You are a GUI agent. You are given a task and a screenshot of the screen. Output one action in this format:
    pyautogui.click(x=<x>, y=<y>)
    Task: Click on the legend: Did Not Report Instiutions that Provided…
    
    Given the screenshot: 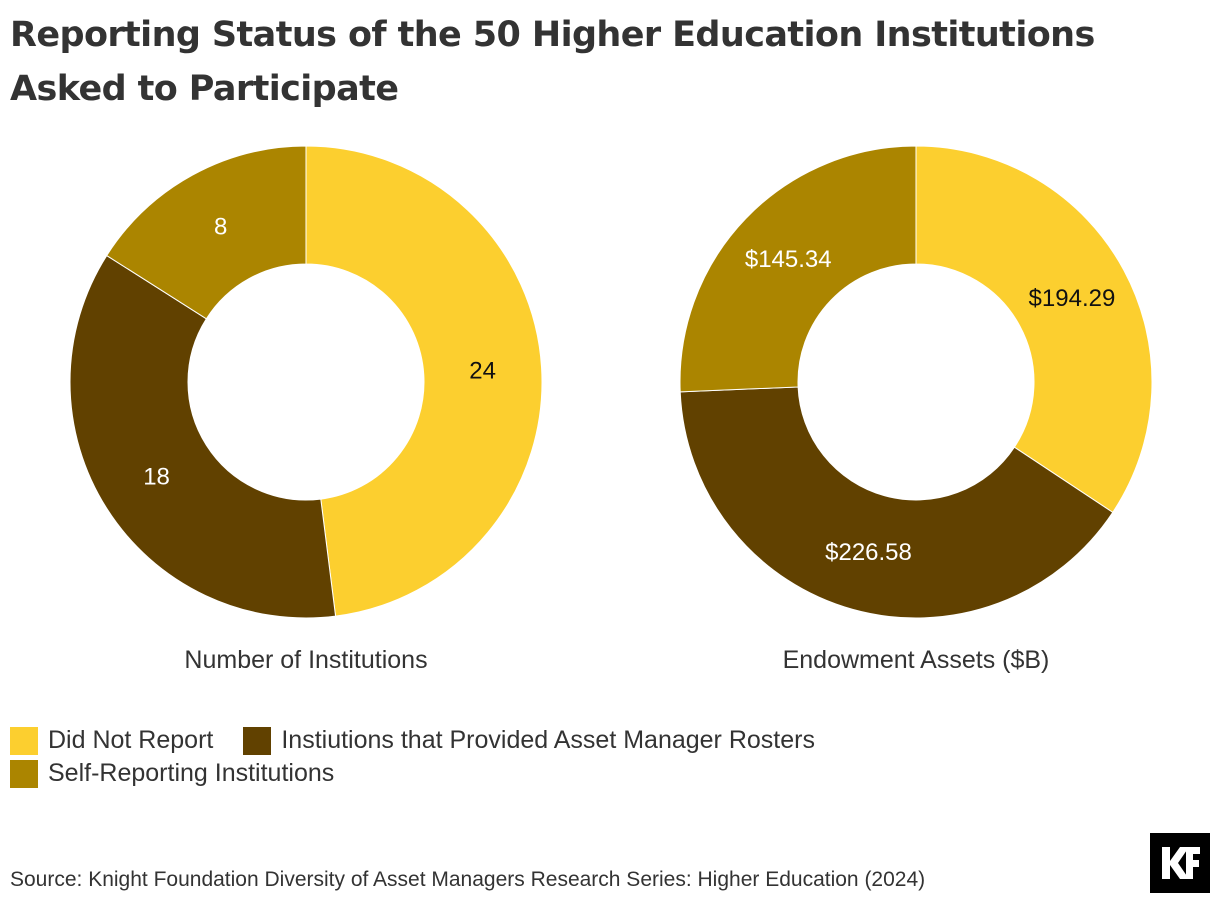 What is the action you would take?
    pyautogui.click(x=510, y=757)
    